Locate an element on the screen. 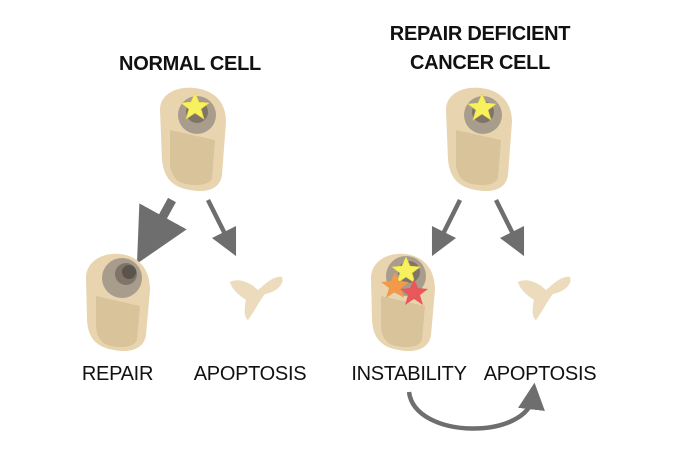  arrow-to-instability is located at coordinates (447, 227).